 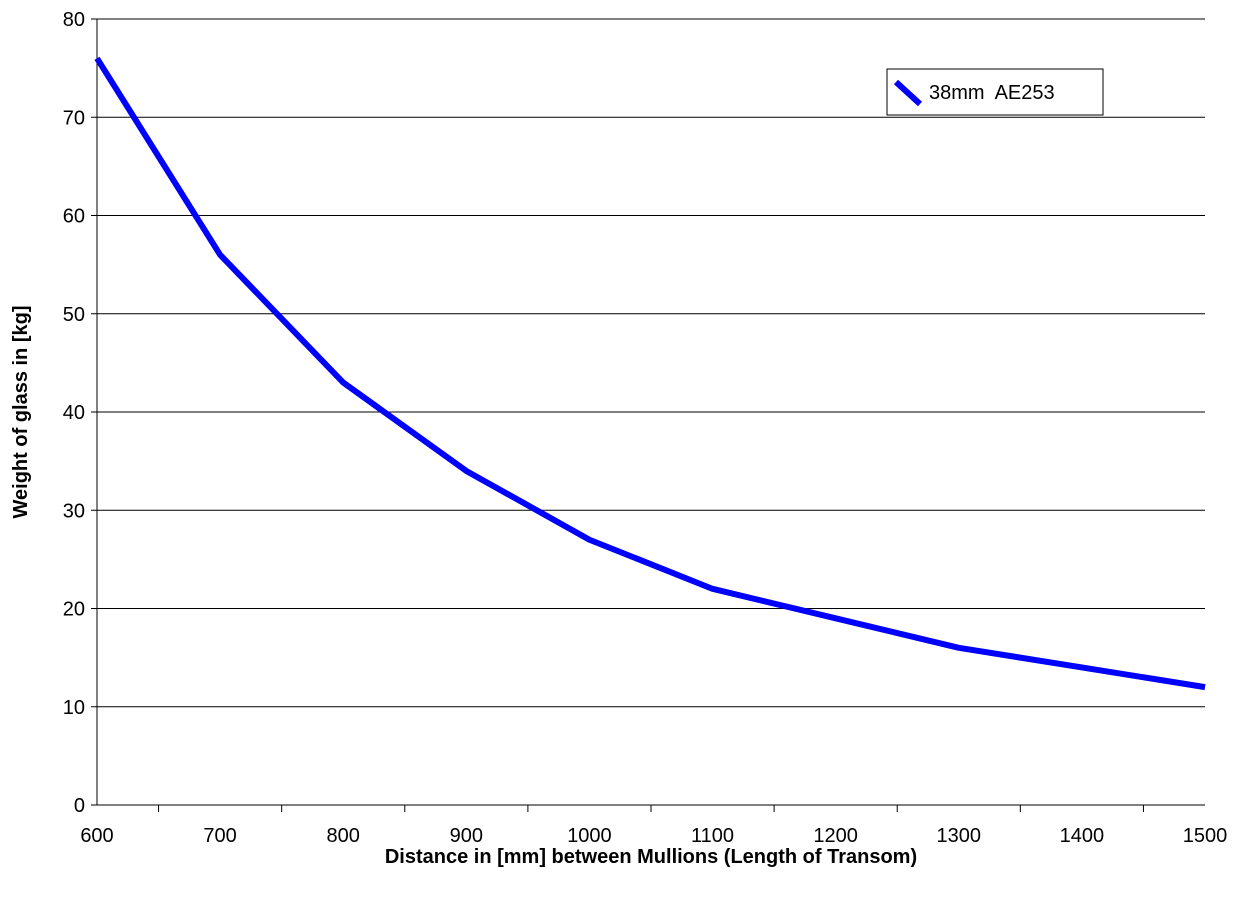 What do you see at coordinates (74, 20) in the screenshot?
I see `y-tick-label-80: 80` at bounding box center [74, 20].